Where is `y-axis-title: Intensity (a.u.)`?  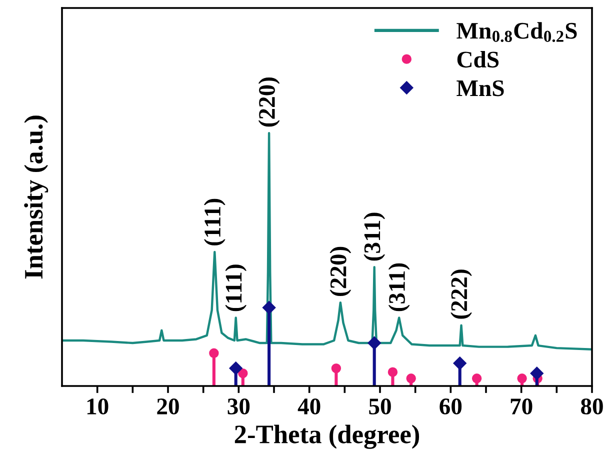 y-axis-title: Intensity (a.u.) is located at coordinates (36, 197).